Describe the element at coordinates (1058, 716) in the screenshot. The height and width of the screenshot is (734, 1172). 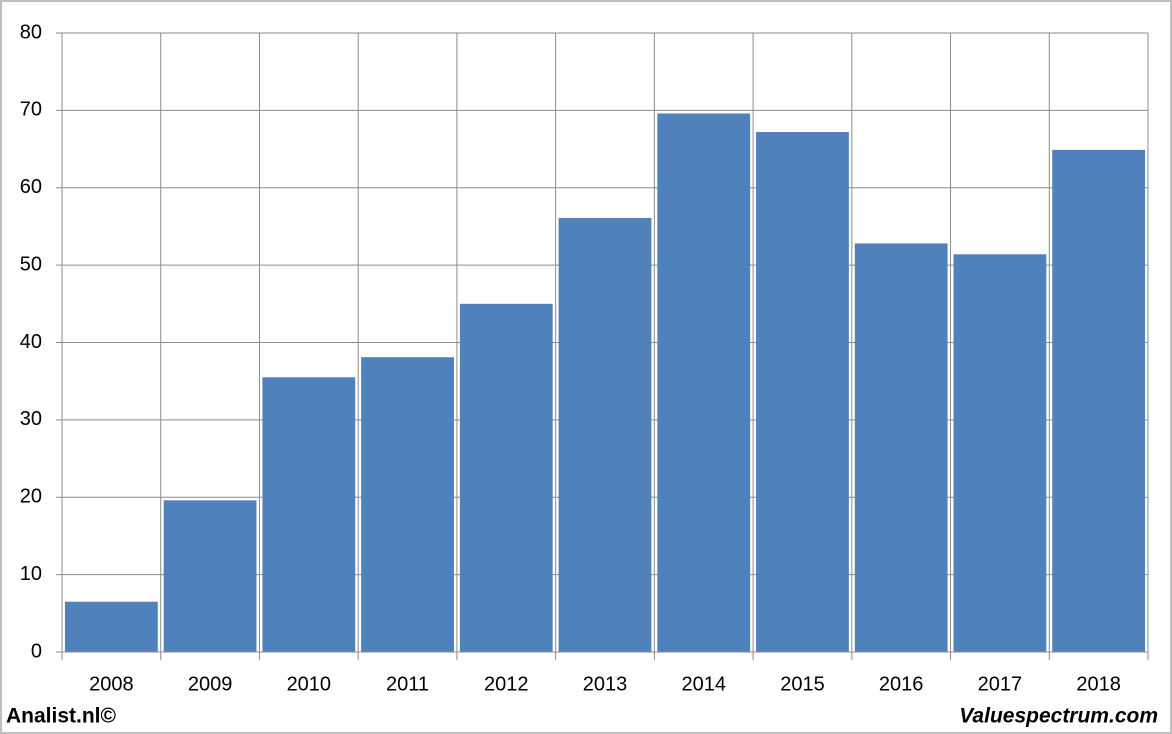
I see `source: Valuespectrum.com` at that location.